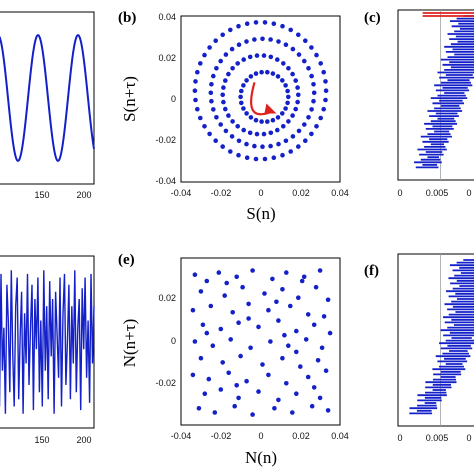 The height and width of the screenshot is (474, 474). What do you see at coordinates (47, 98) in the screenshot?
I see `panel-a-frame` at bounding box center [47, 98].